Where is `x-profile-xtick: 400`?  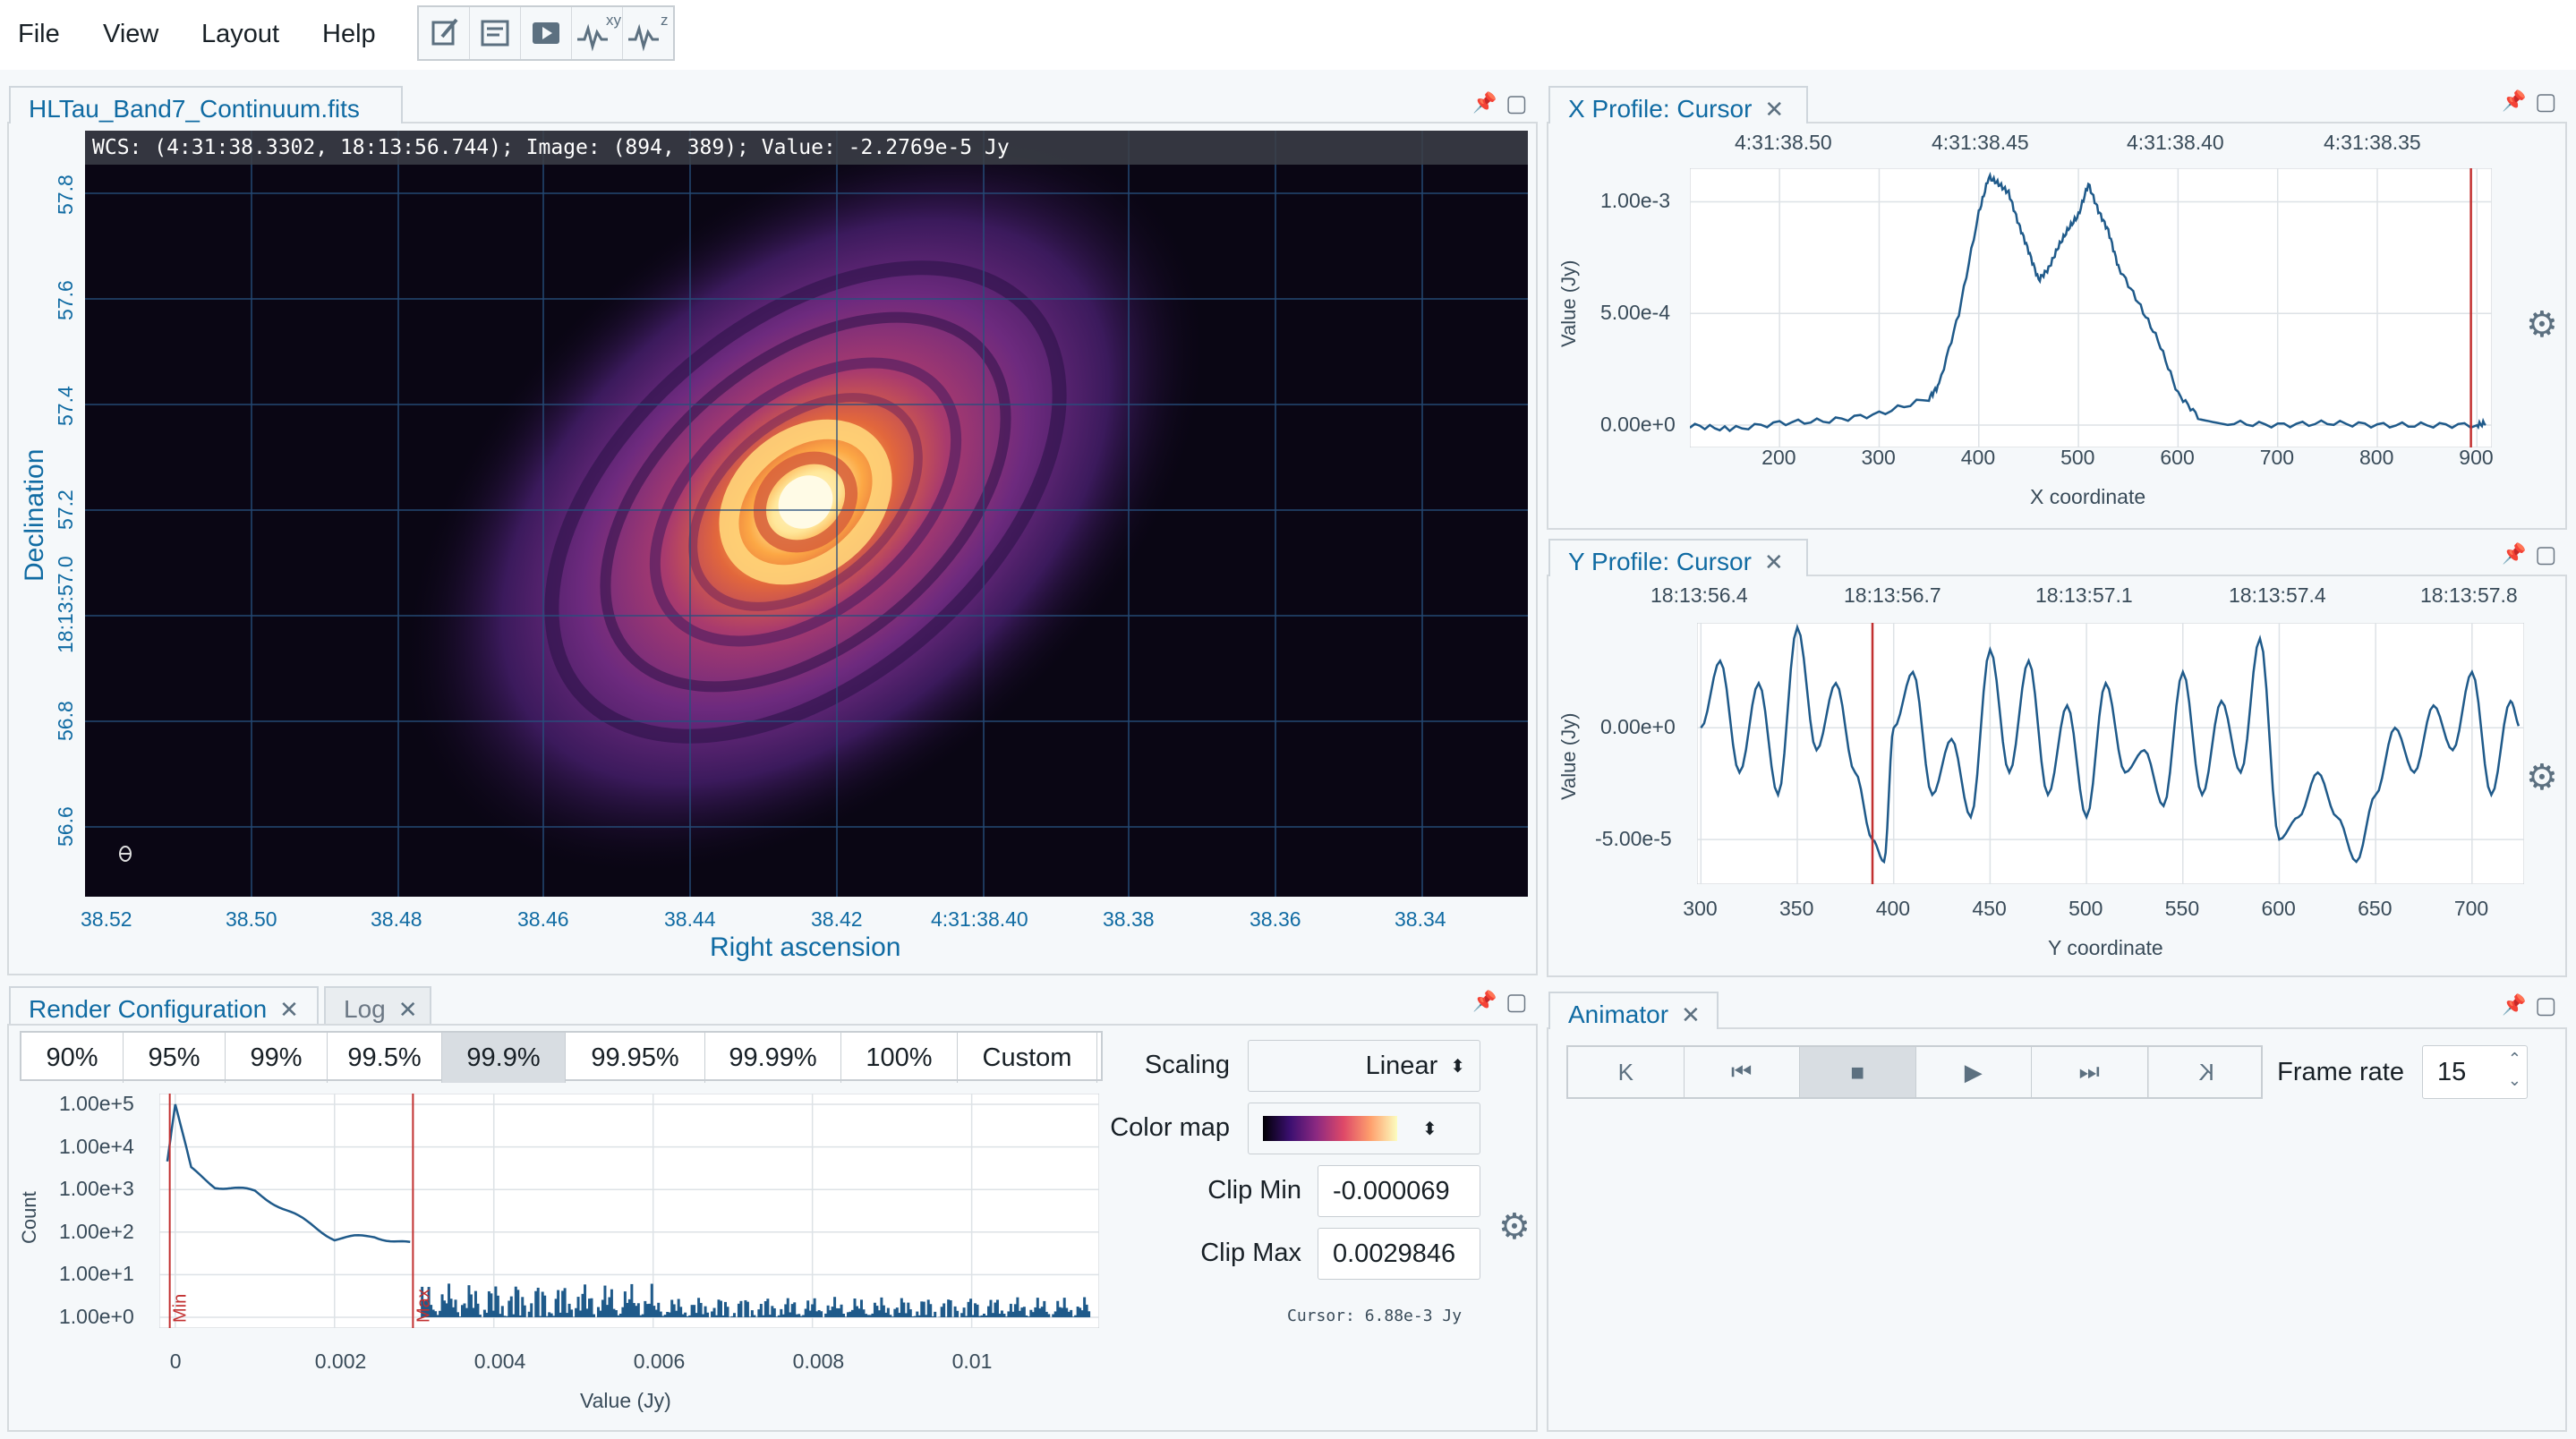
x-profile-xtick: 400 is located at coordinates (1978, 457).